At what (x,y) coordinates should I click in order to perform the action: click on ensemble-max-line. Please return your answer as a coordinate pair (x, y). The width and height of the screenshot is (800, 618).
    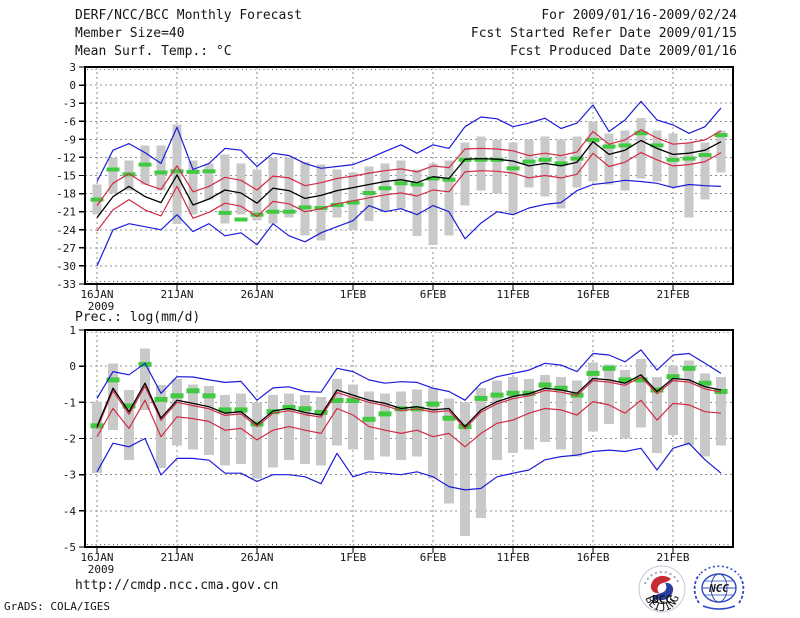
    Looking at the image, I should click on (409, 375).